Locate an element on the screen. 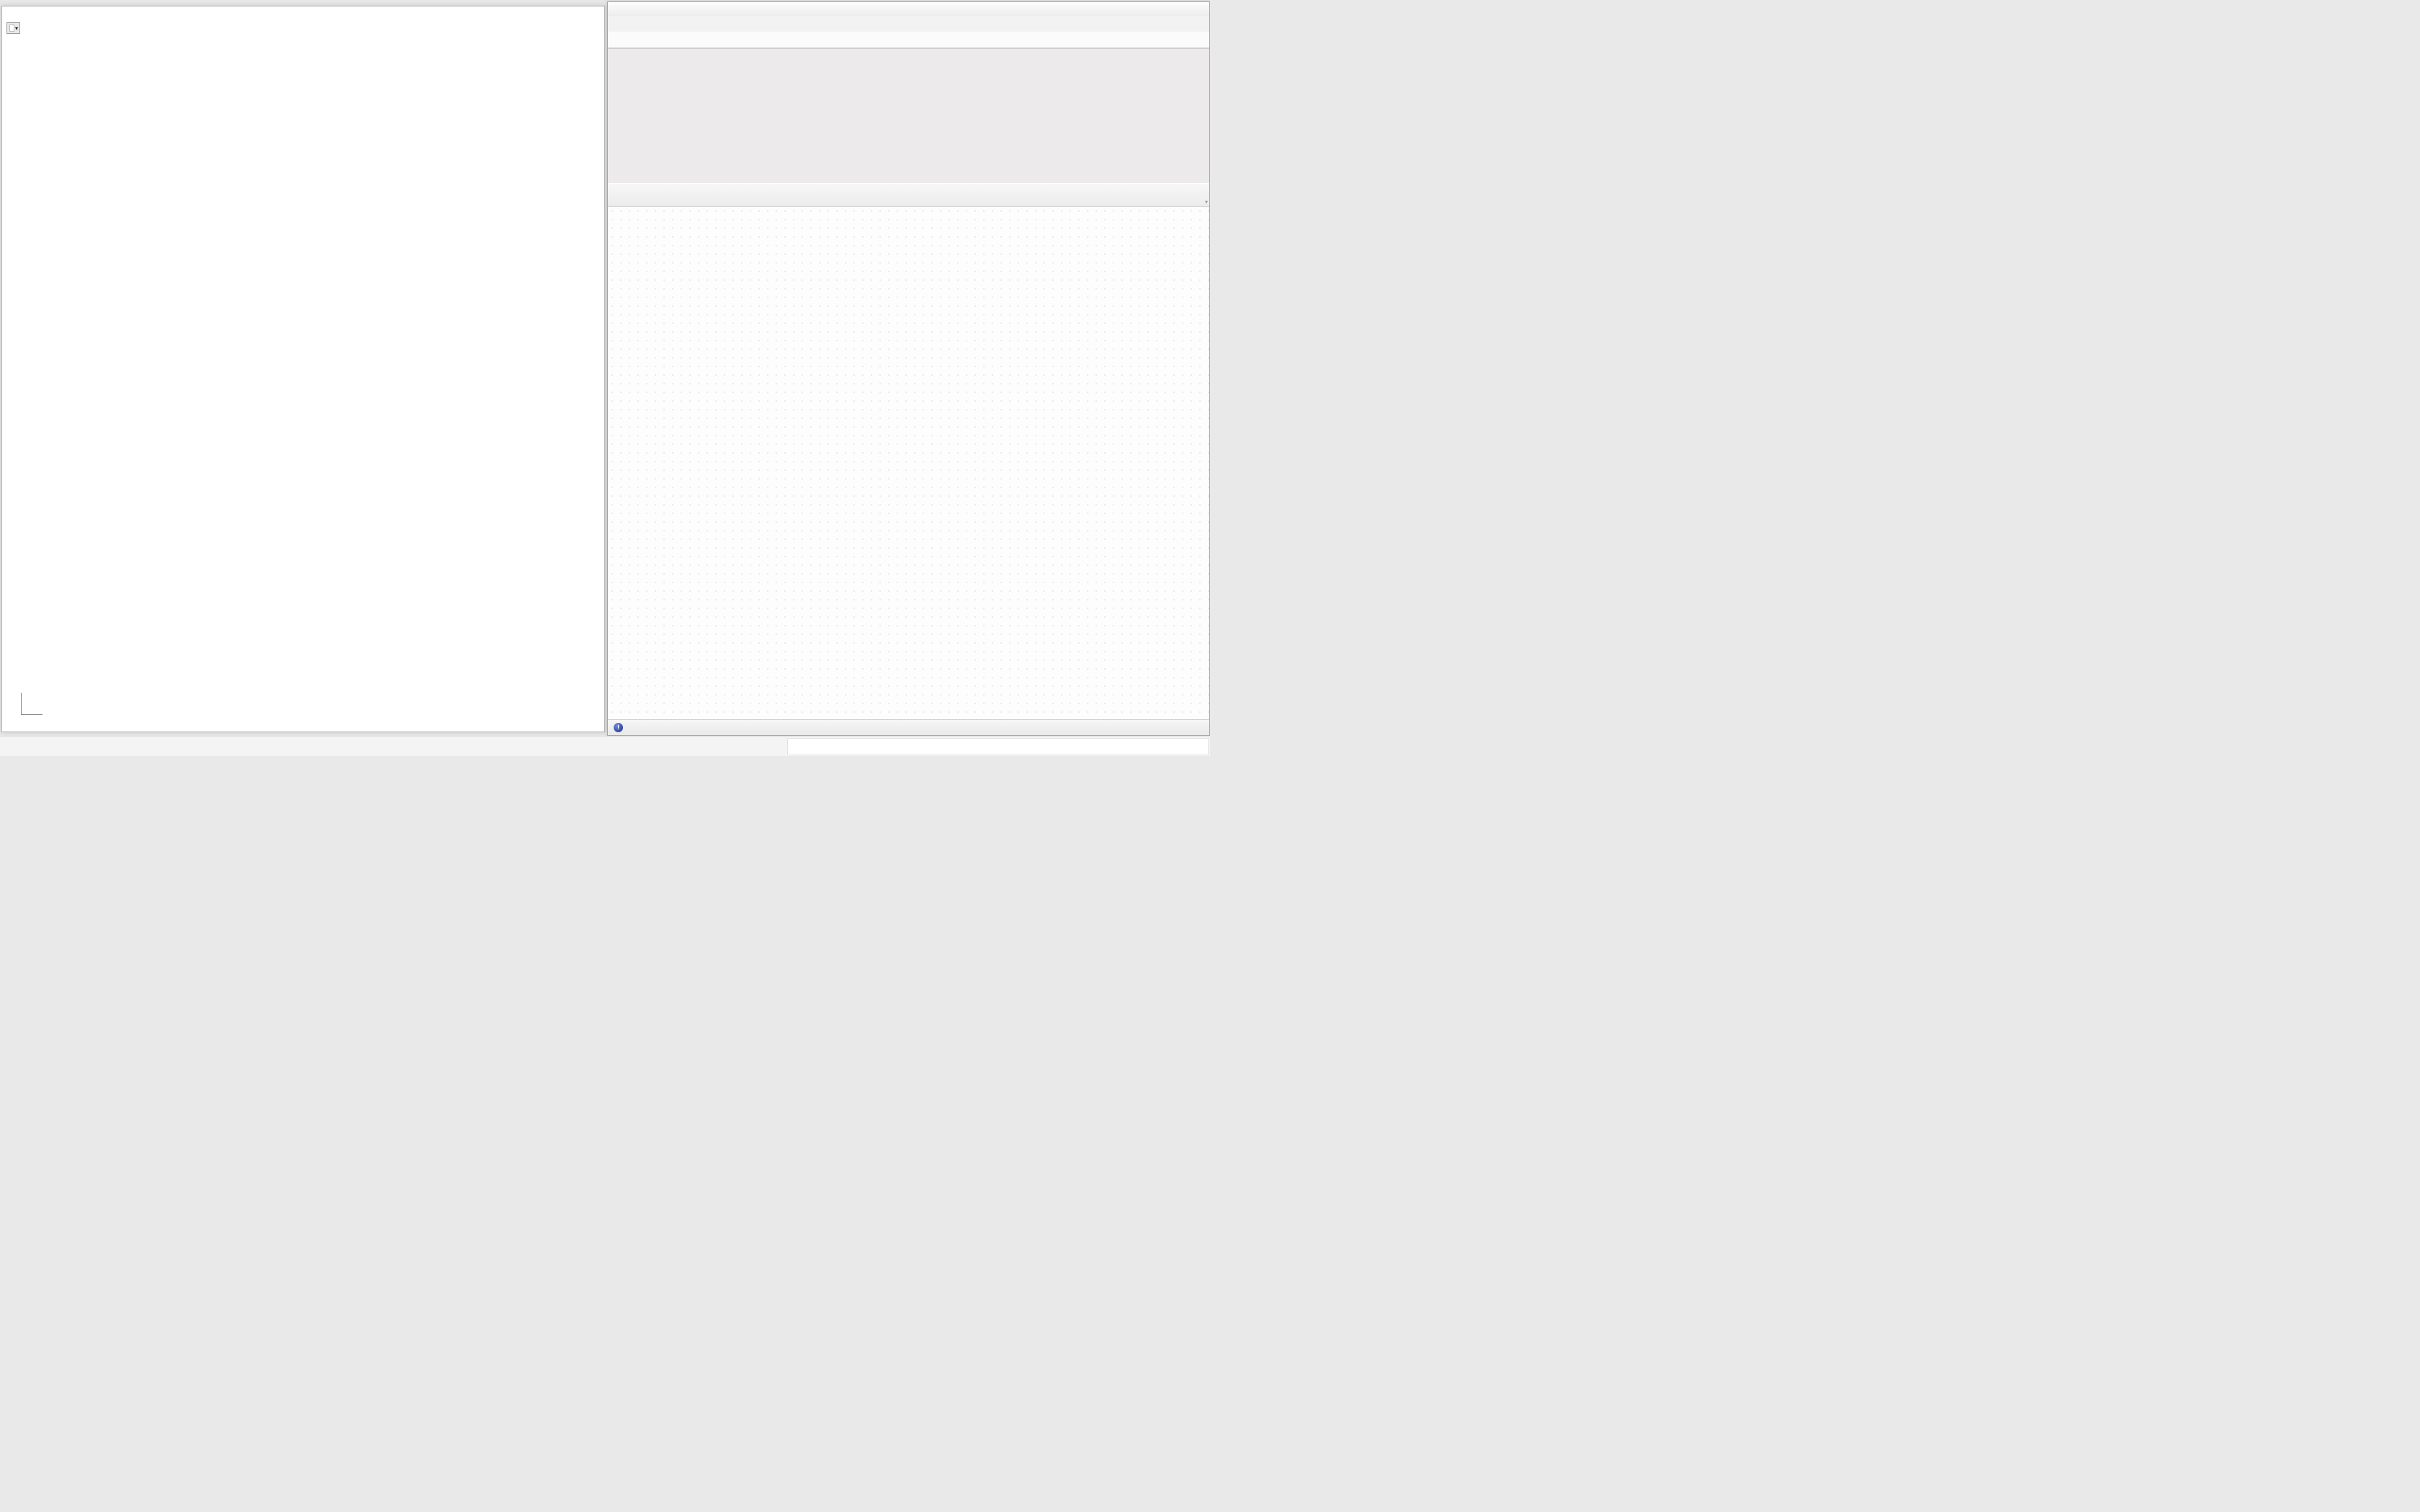 The width and height of the screenshot is (2420, 1512). maximize-button is located at coordinates (1186, 9).